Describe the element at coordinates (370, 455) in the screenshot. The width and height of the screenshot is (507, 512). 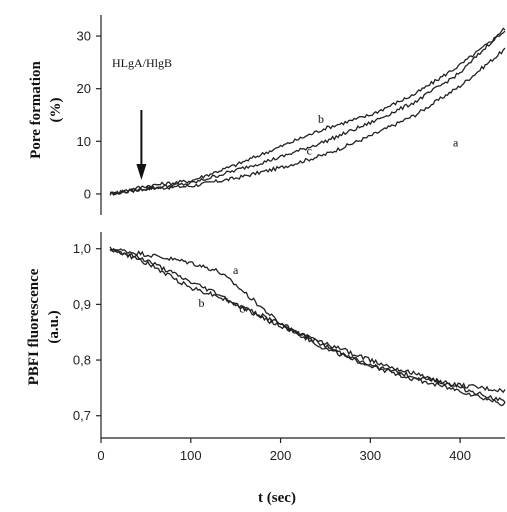
I see `x-tick-label: 300` at that location.